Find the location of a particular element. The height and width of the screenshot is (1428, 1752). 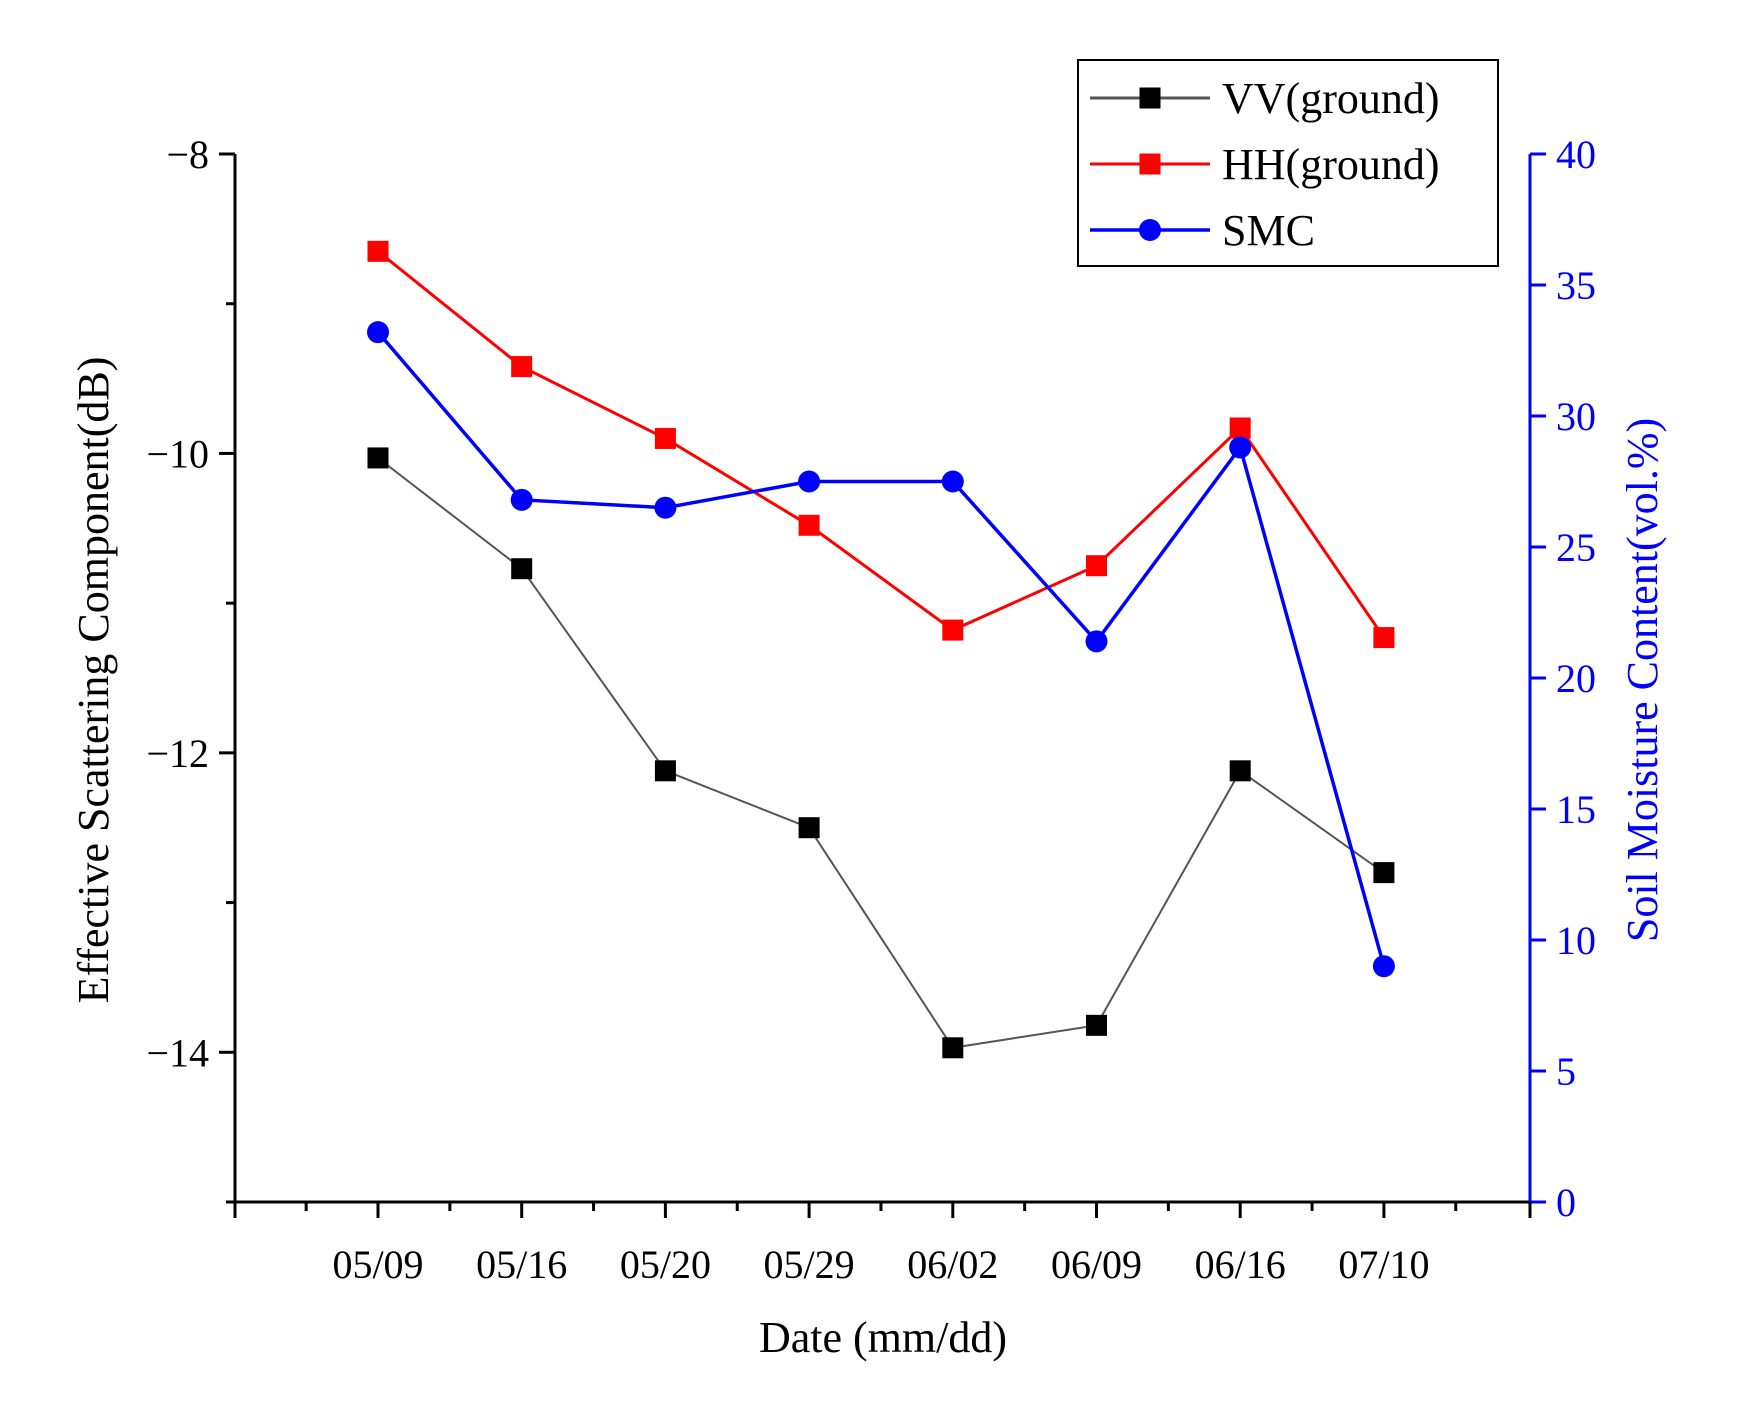

y2-tick-label: 10 is located at coordinates (1576, 940).